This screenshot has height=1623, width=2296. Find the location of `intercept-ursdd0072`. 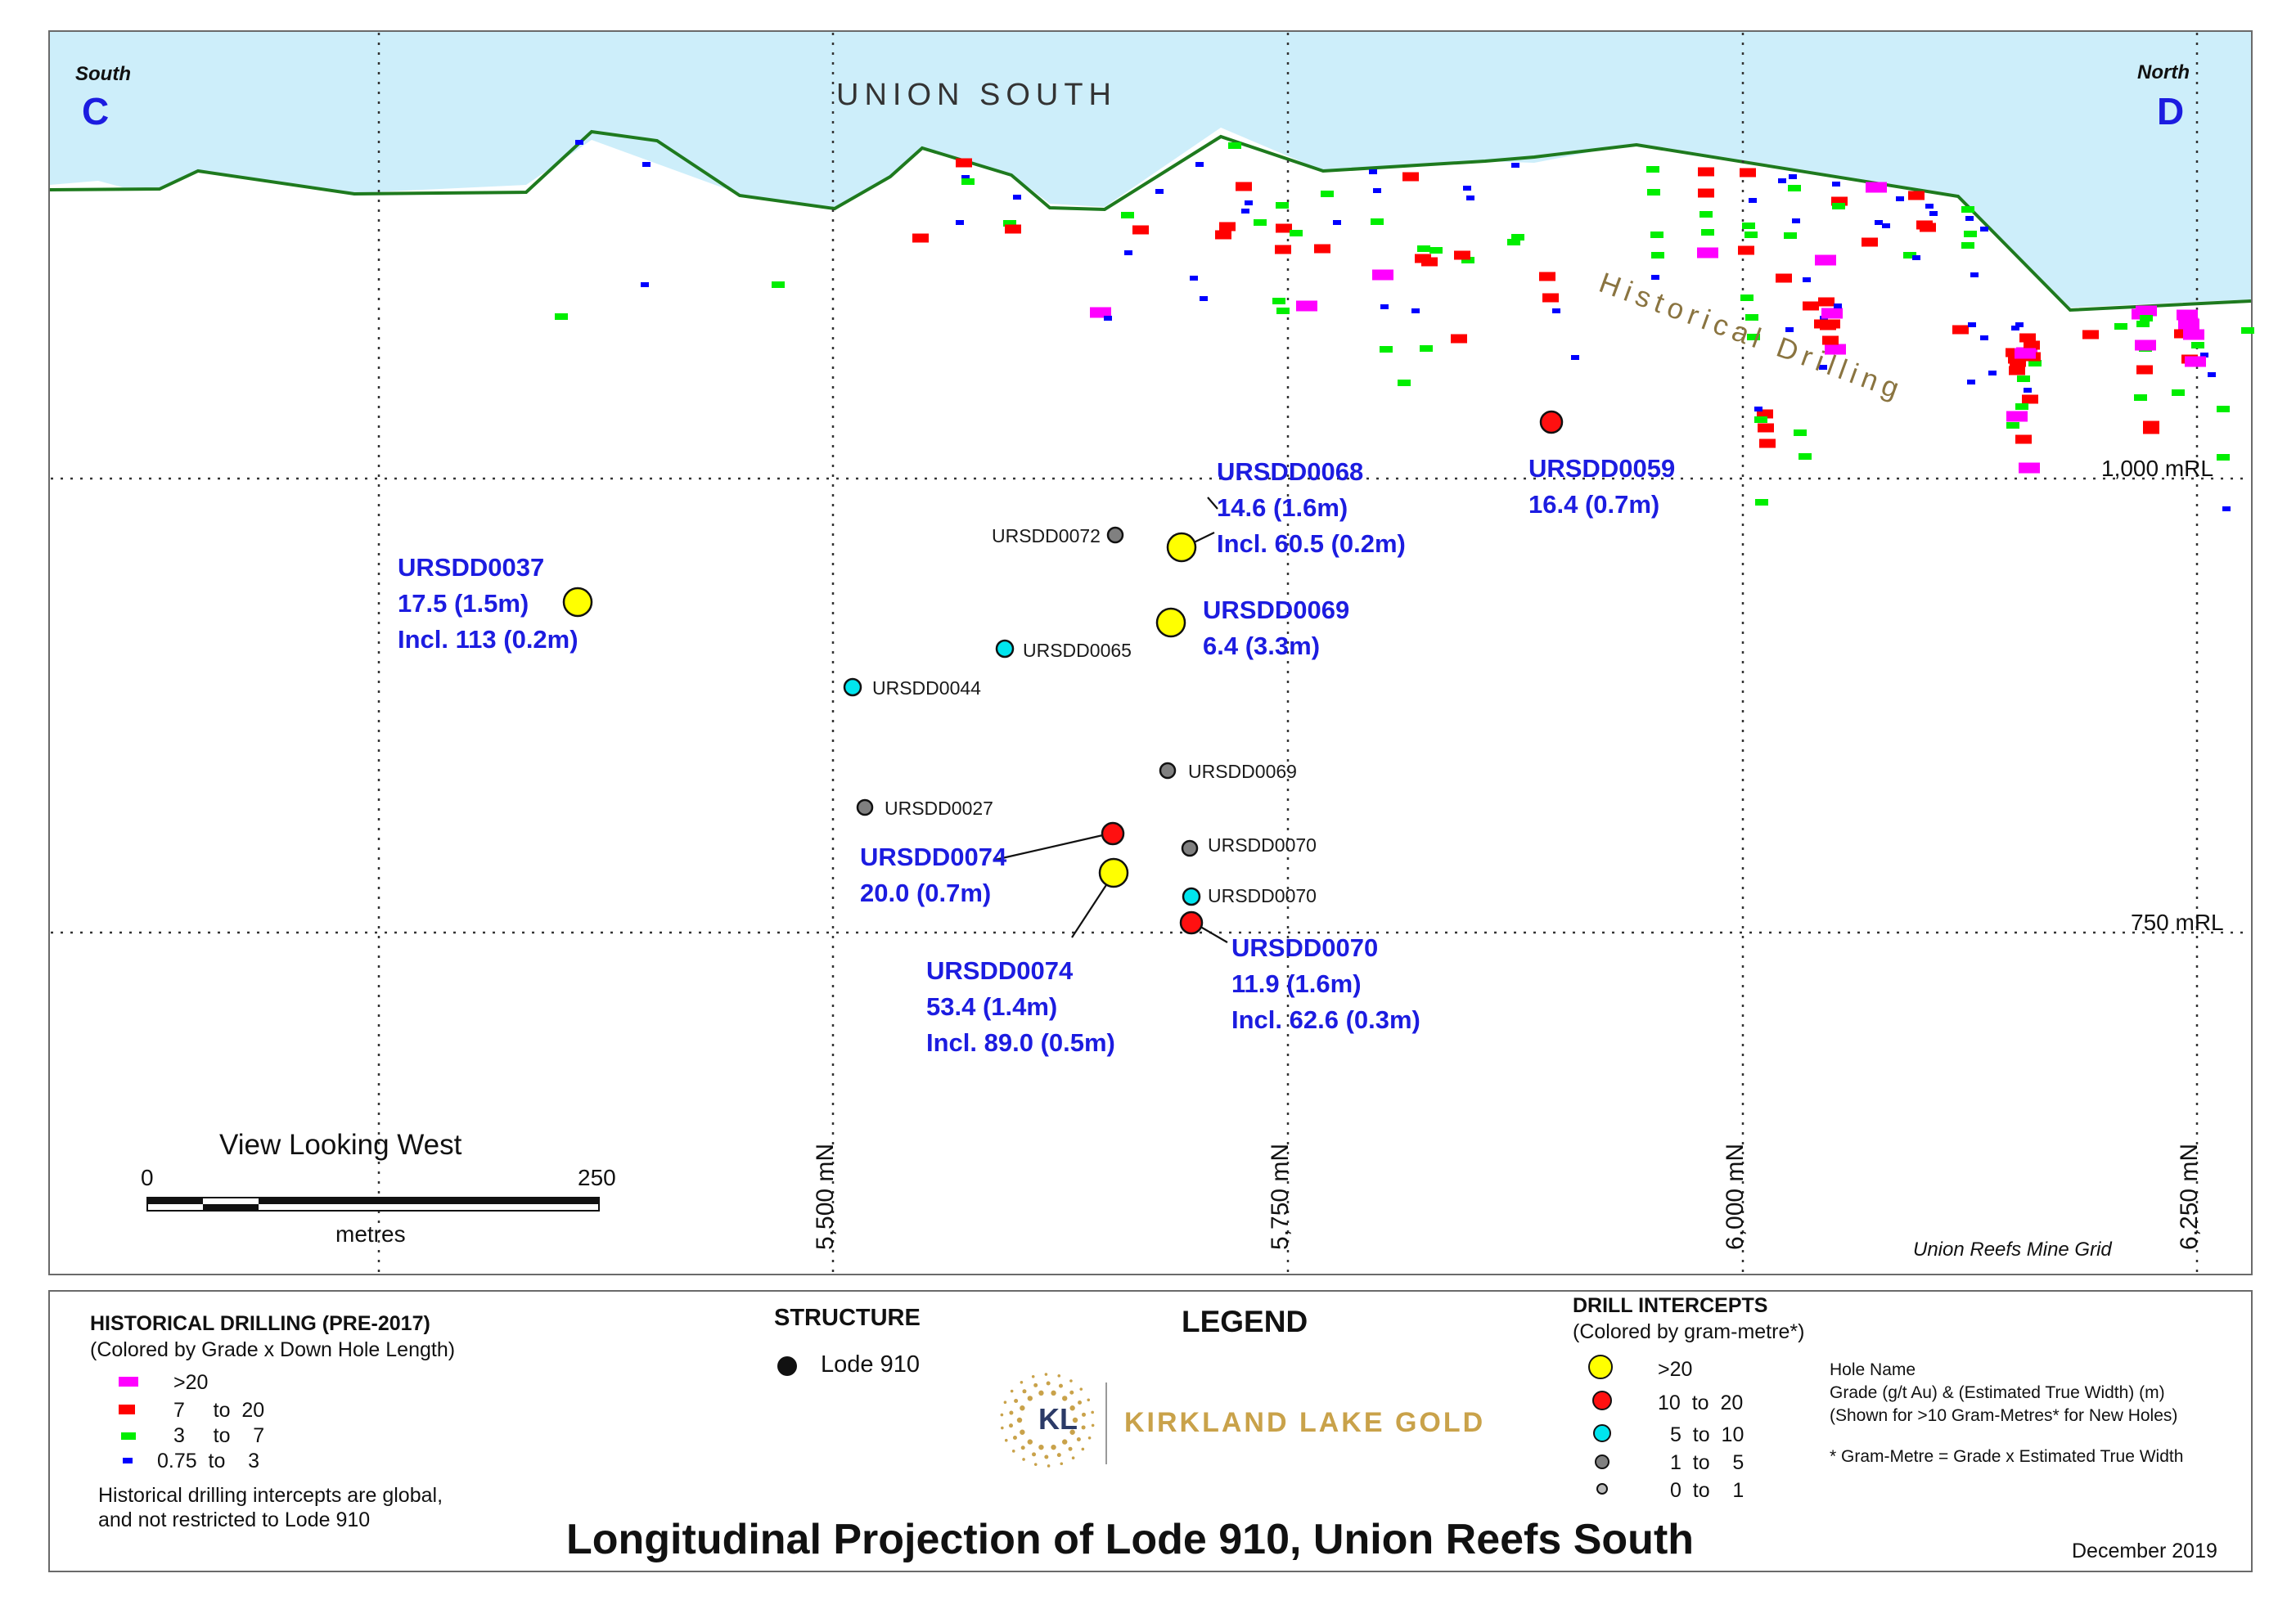

intercept-ursdd0072 is located at coordinates (1115, 535).